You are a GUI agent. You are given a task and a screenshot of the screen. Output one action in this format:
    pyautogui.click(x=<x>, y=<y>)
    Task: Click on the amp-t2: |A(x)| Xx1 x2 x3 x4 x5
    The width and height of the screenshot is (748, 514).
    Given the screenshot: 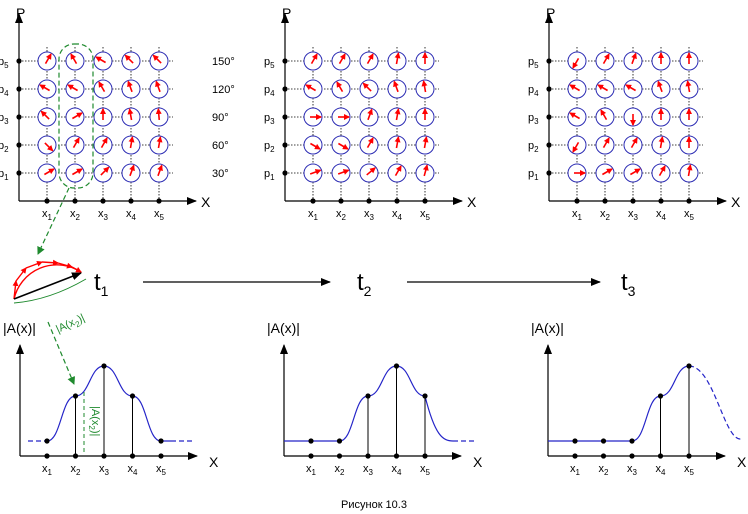 What is the action you would take?
    pyautogui.click(x=375, y=398)
    